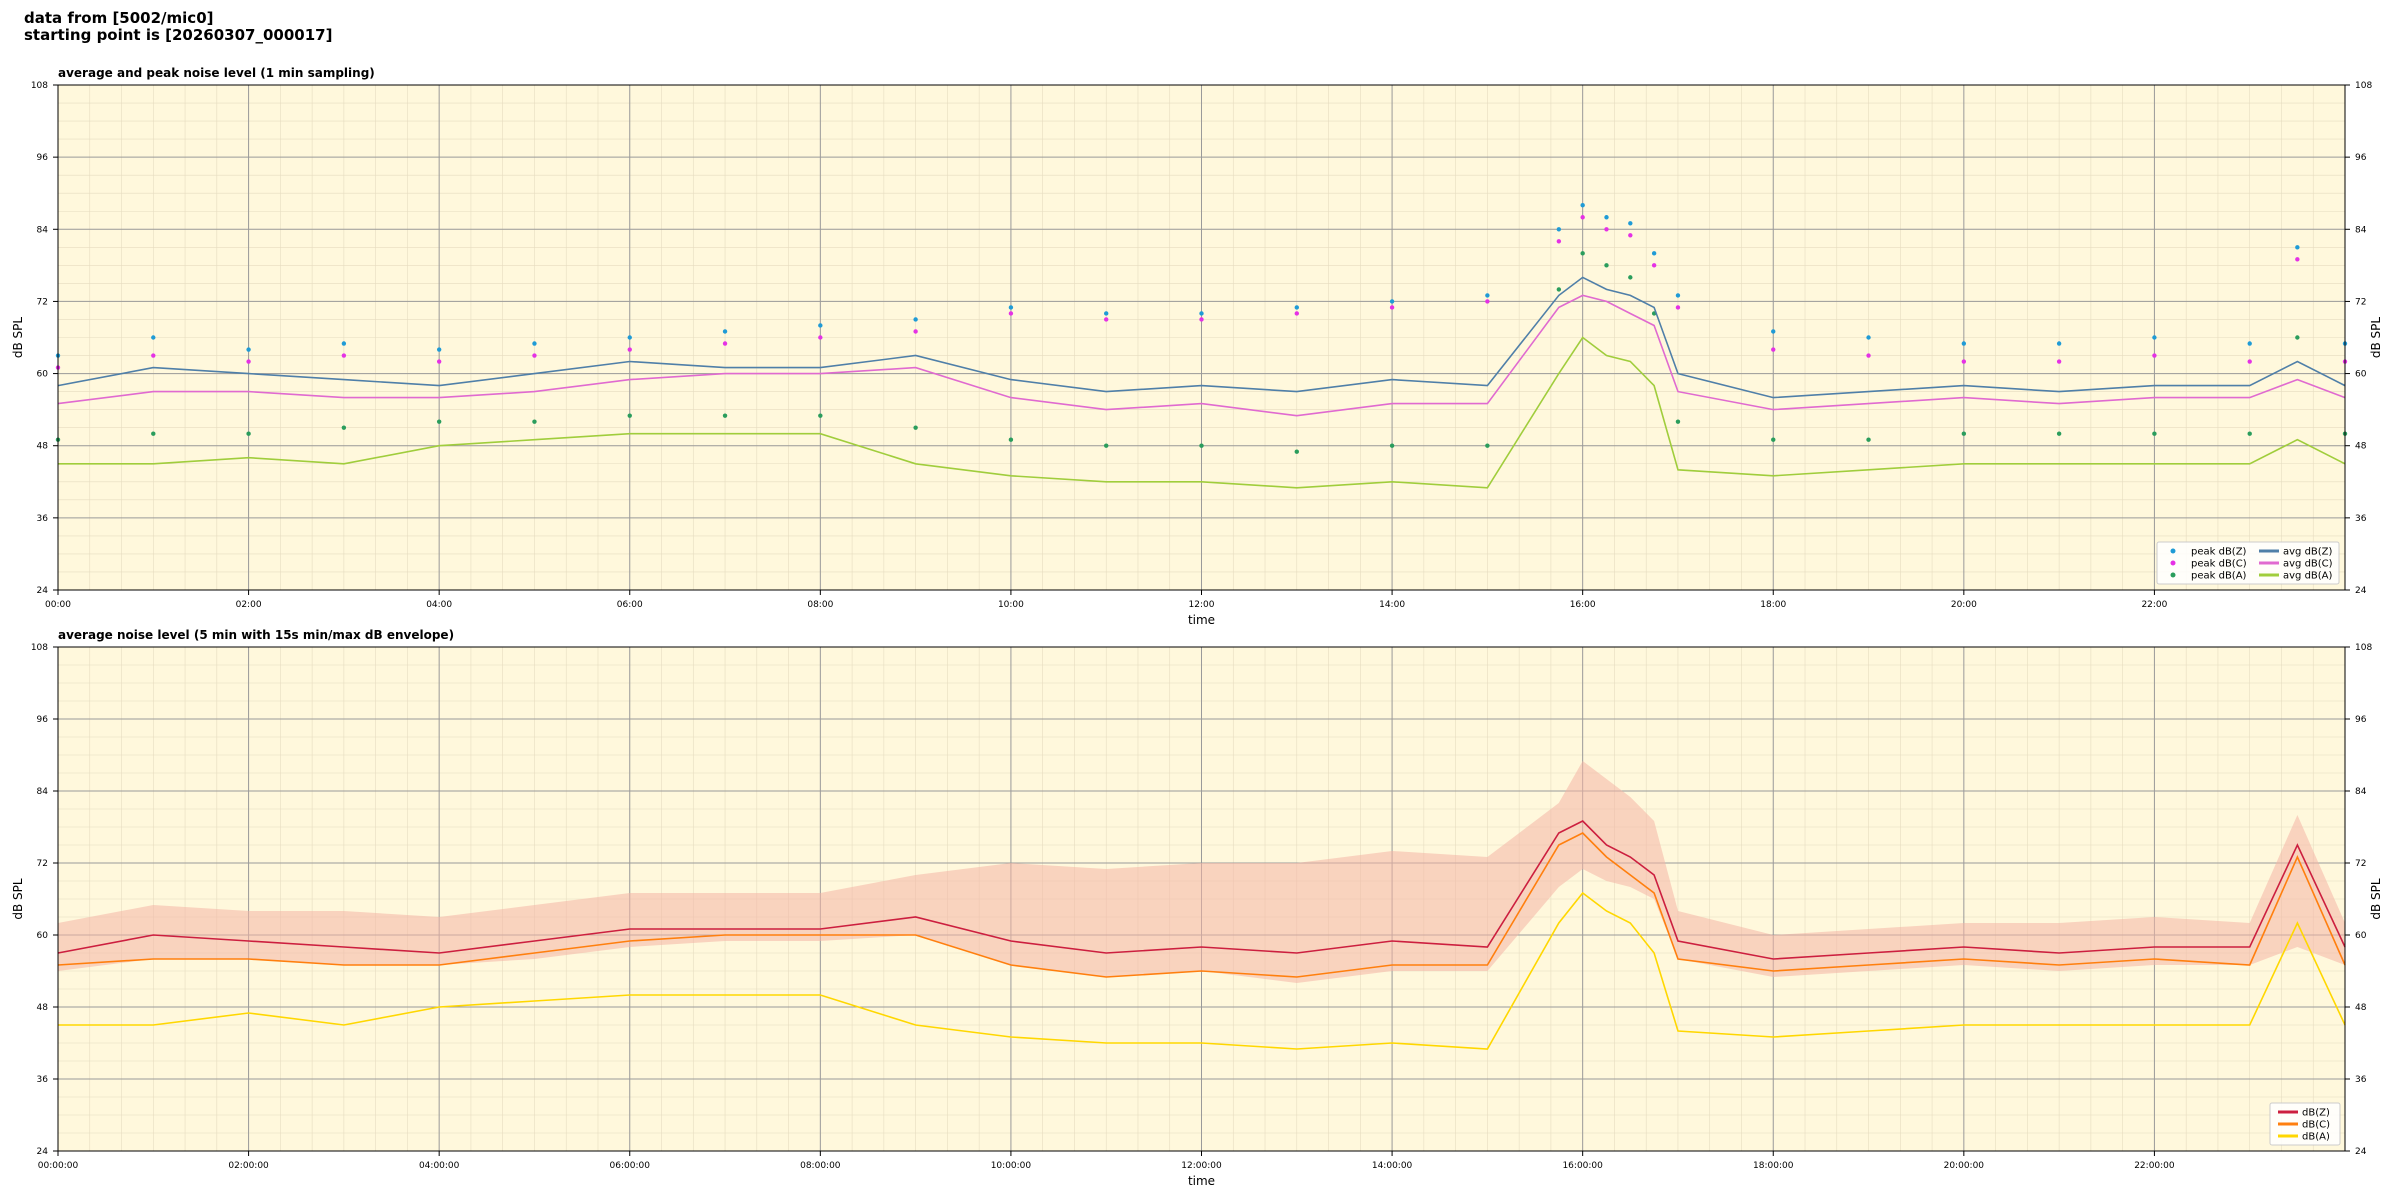 This screenshot has height=1200, width=2400. What do you see at coordinates (1201, 280) in the screenshot?
I see `series-peak-db-z` at bounding box center [1201, 280].